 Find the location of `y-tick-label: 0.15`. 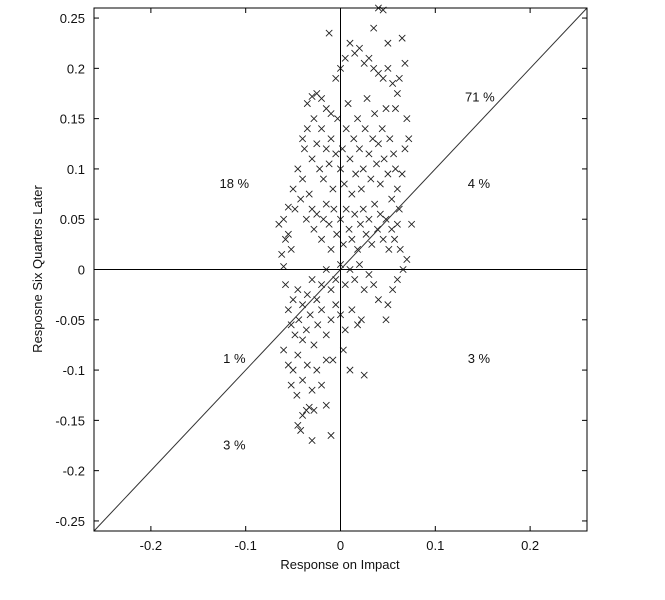

y-tick-label: 0.15 is located at coordinates (72, 119).